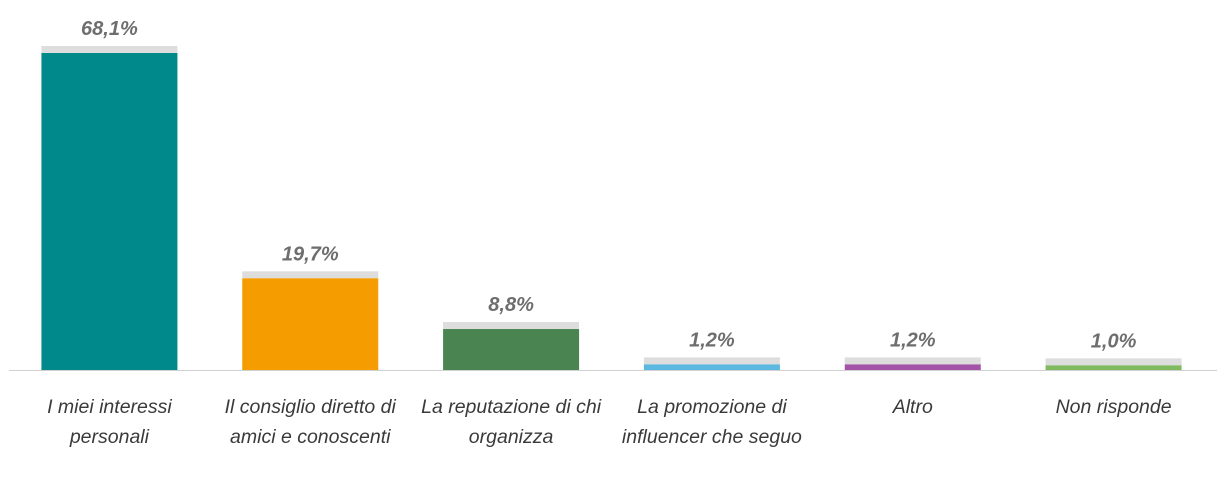 This screenshot has width=1217, height=479. I want to click on value-label: 19,7%, so click(310, 254).